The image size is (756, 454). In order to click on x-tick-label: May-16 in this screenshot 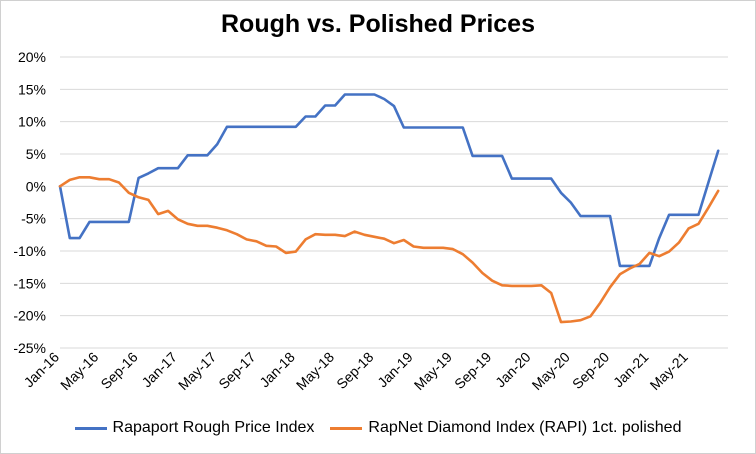, I will do `click(79, 371)`.